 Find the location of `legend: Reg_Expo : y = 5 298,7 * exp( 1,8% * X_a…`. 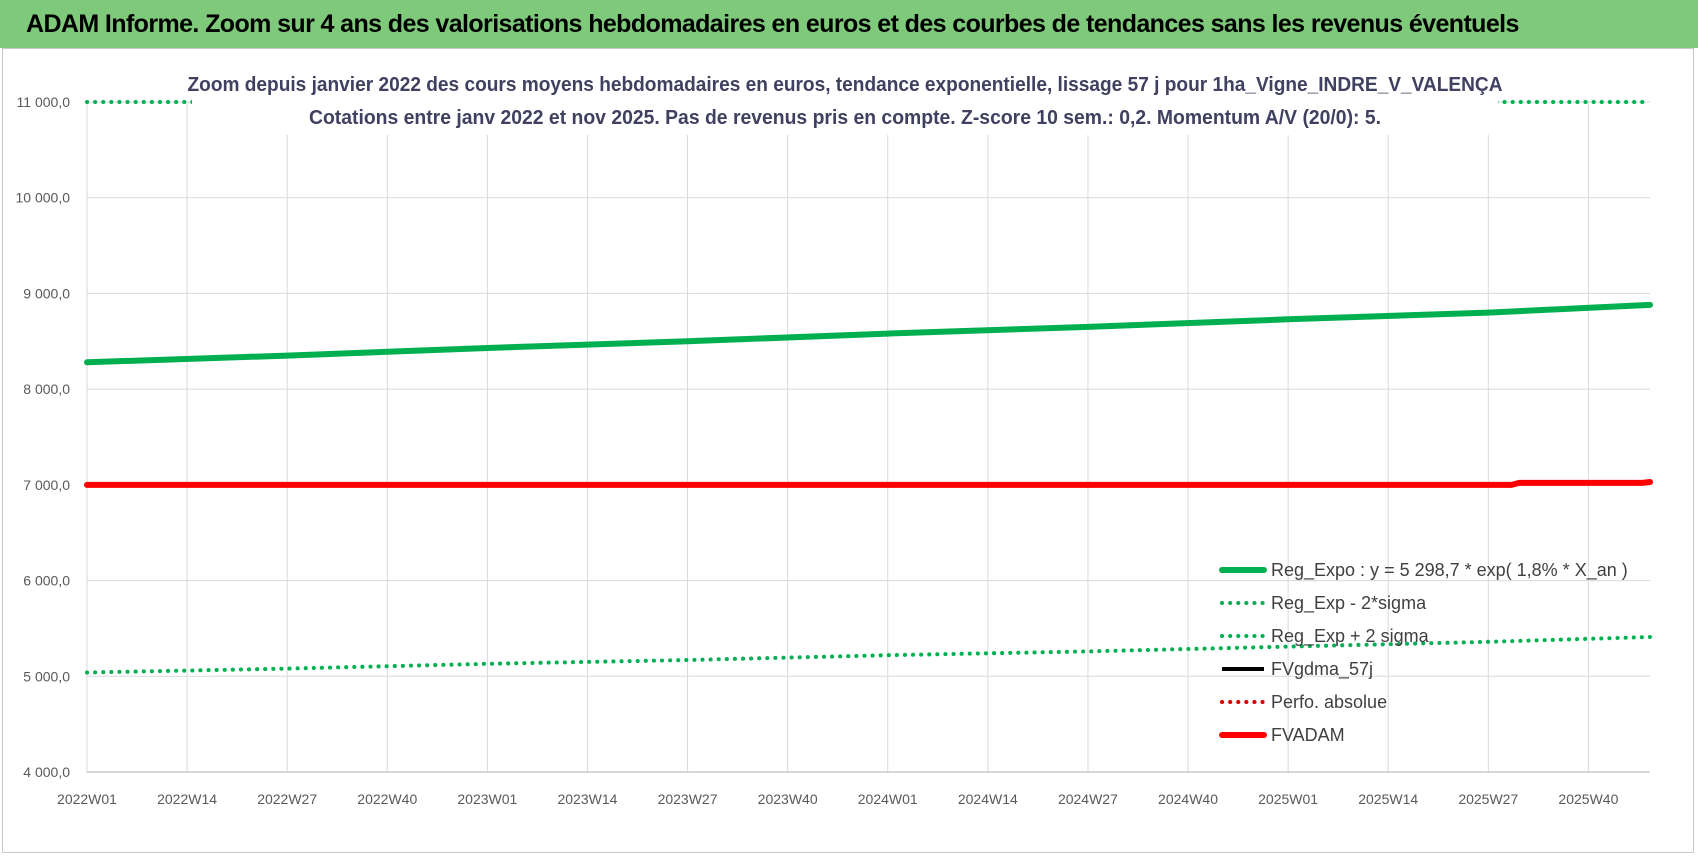

legend: Reg_Expo : y = 5 298,7 * exp( 1,8% * X_a… is located at coordinates (1423, 652).